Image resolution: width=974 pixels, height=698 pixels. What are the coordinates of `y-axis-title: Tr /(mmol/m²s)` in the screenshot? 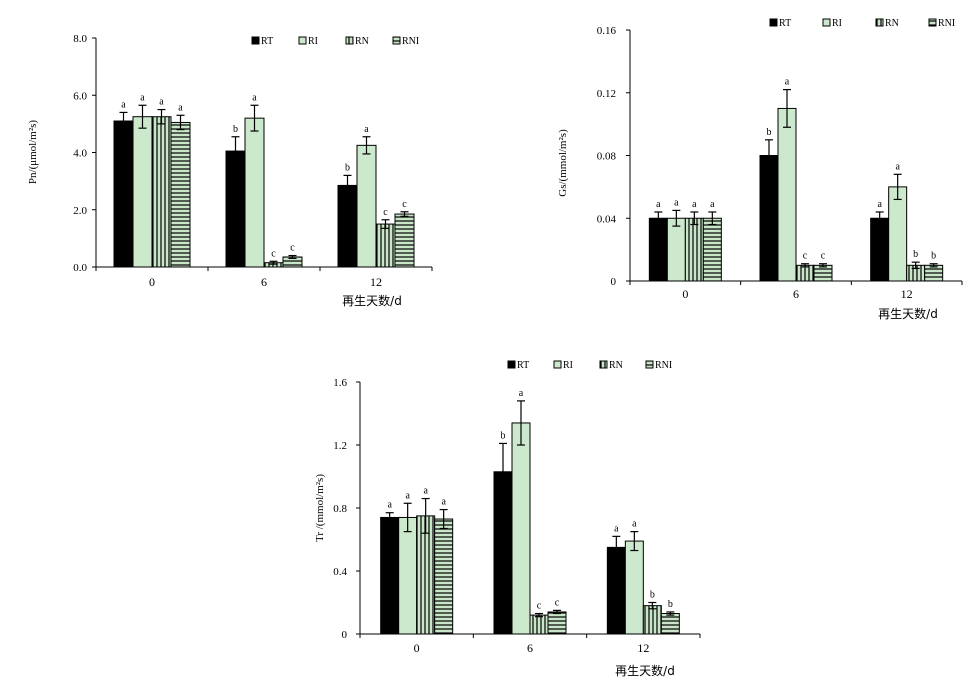 It's located at (320, 508).